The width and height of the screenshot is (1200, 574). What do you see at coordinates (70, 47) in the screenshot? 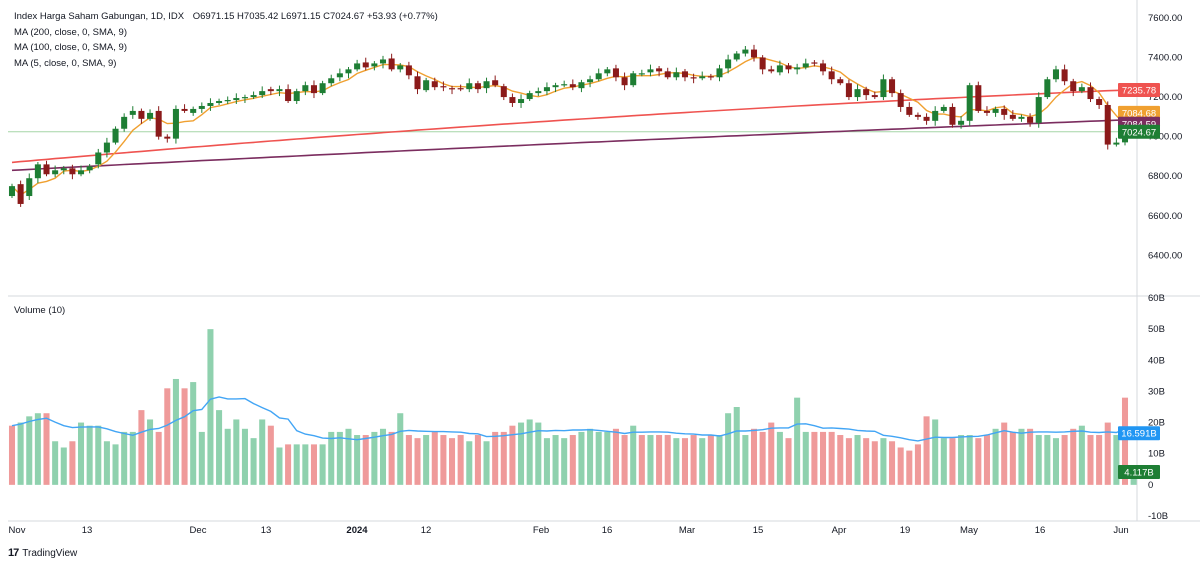
I see `ma100-legend: MA (100, close, 0, SMA, 9)` at bounding box center [70, 47].